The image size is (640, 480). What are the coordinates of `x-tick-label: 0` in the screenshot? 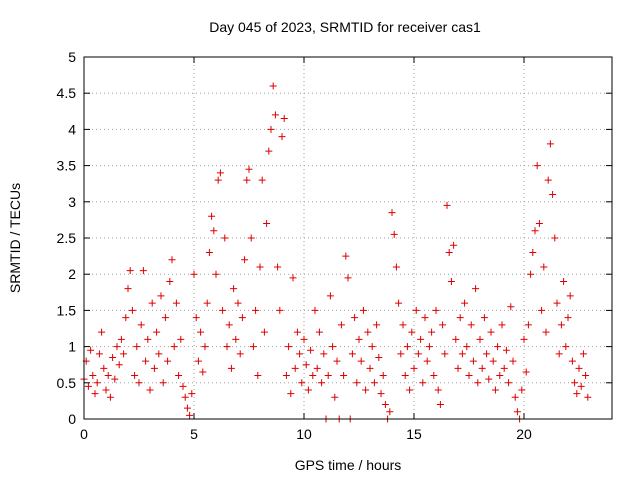 It's located at (84, 434).